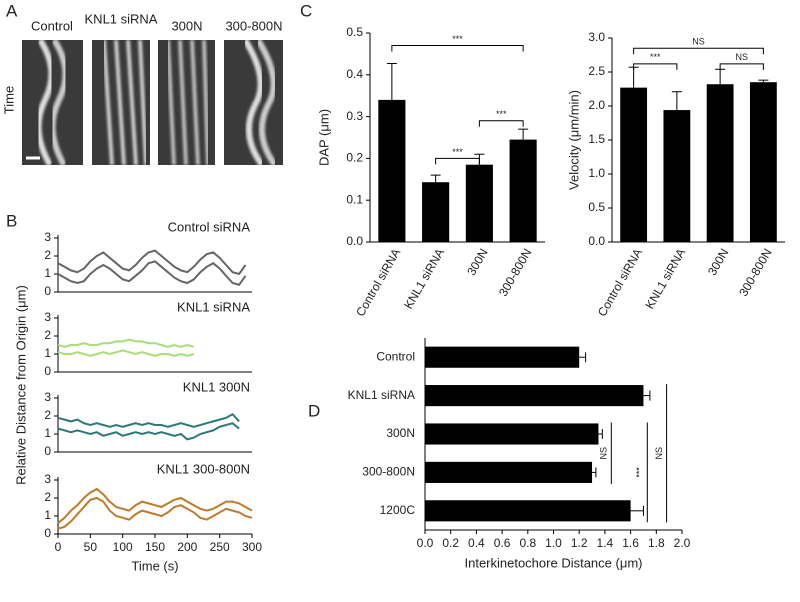 This screenshot has height=602, width=800. What do you see at coordinates (400, 433) in the screenshot?
I see `y-tick-label: 300N` at bounding box center [400, 433].